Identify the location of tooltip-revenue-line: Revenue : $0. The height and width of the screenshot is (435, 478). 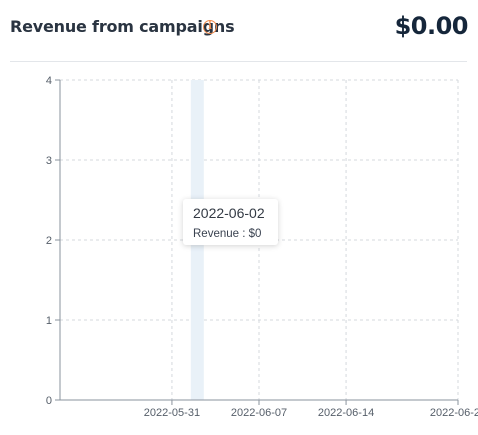
(230, 234).